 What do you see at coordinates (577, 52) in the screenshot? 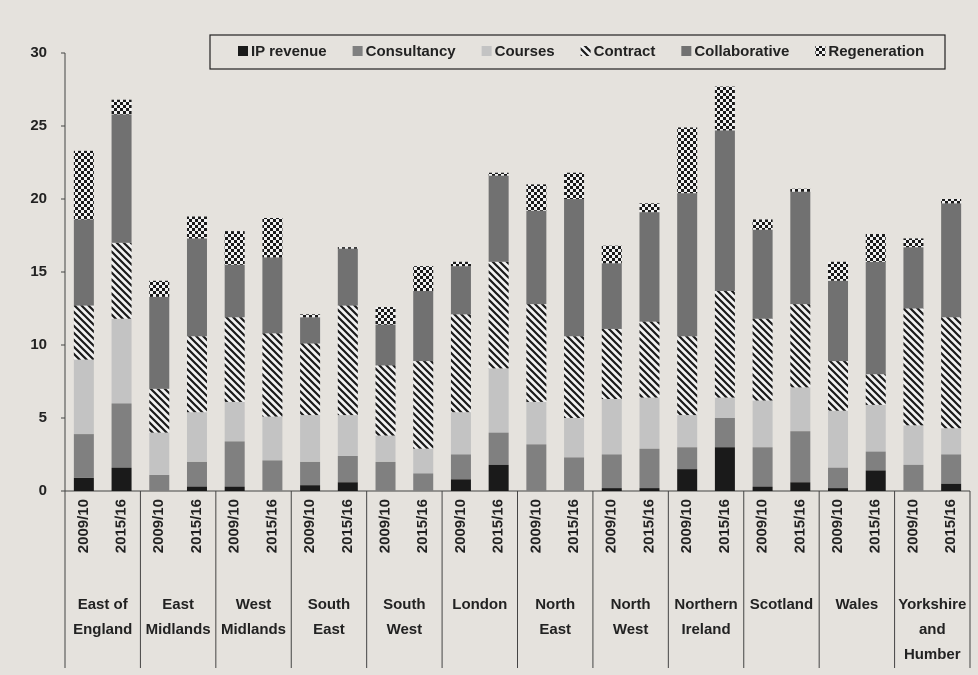
I see `legend-box` at bounding box center [577, 52].